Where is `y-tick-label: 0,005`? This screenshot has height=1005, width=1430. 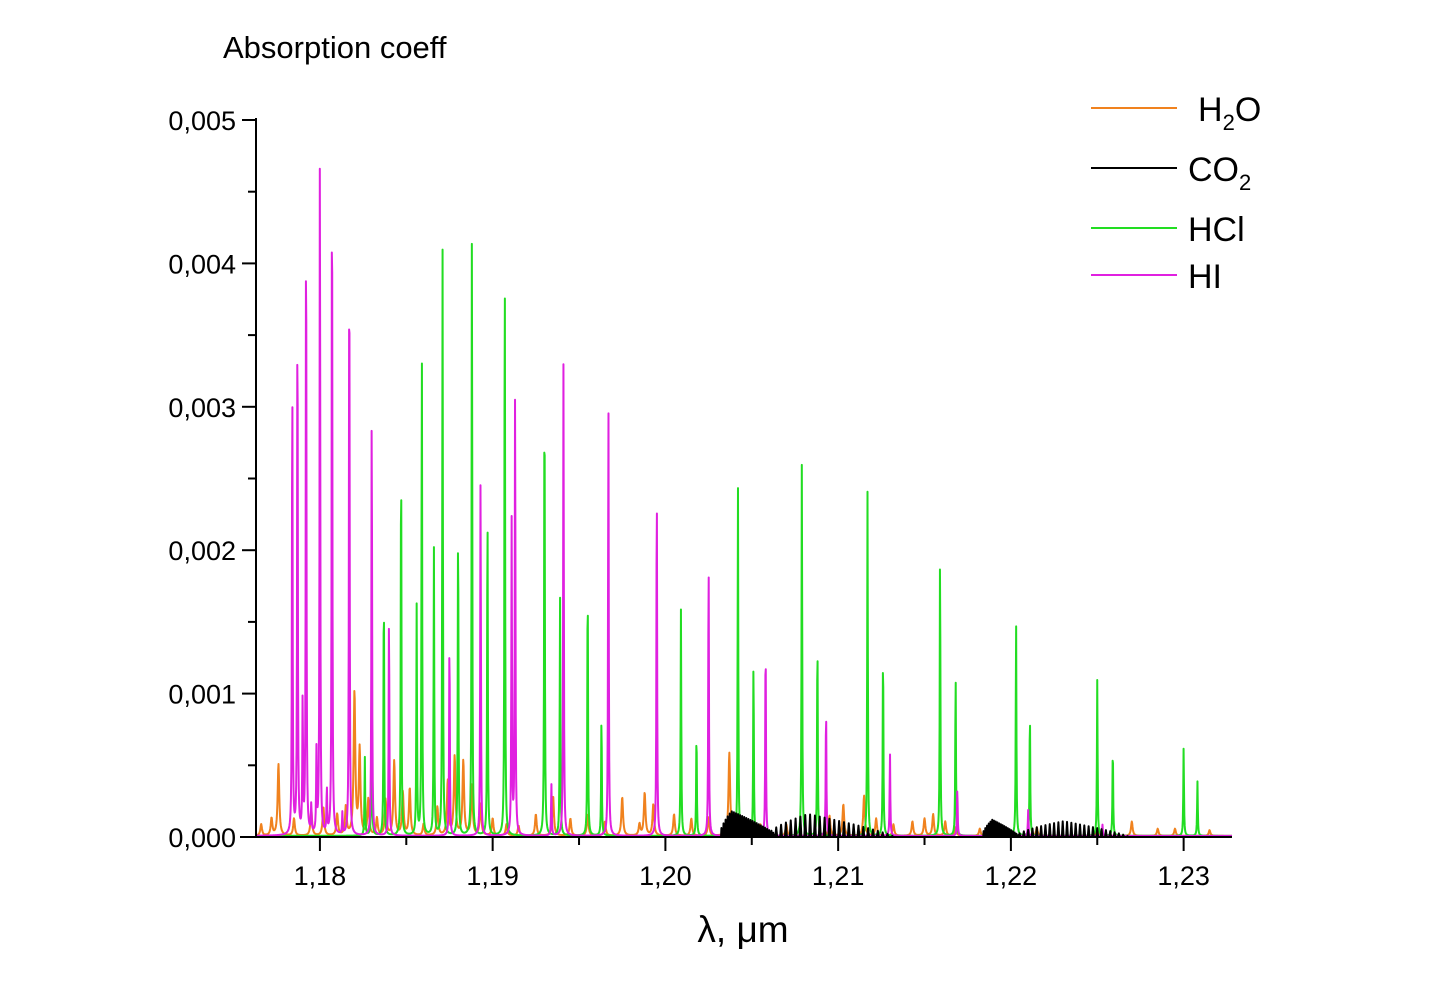 y-tick-label: 0,005 is located at coordinates (202, 121).